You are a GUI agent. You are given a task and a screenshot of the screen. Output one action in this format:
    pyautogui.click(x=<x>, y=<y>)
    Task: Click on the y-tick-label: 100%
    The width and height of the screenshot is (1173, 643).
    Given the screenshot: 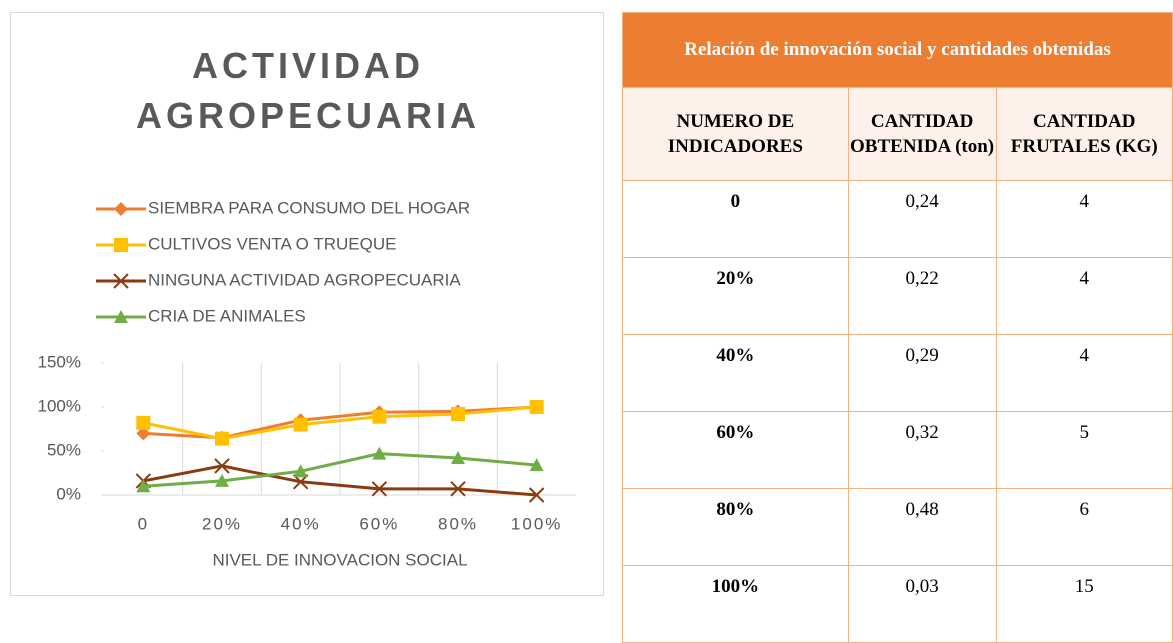 What is the action you would take?
    pyautogui.click(x=59, y=405)
    